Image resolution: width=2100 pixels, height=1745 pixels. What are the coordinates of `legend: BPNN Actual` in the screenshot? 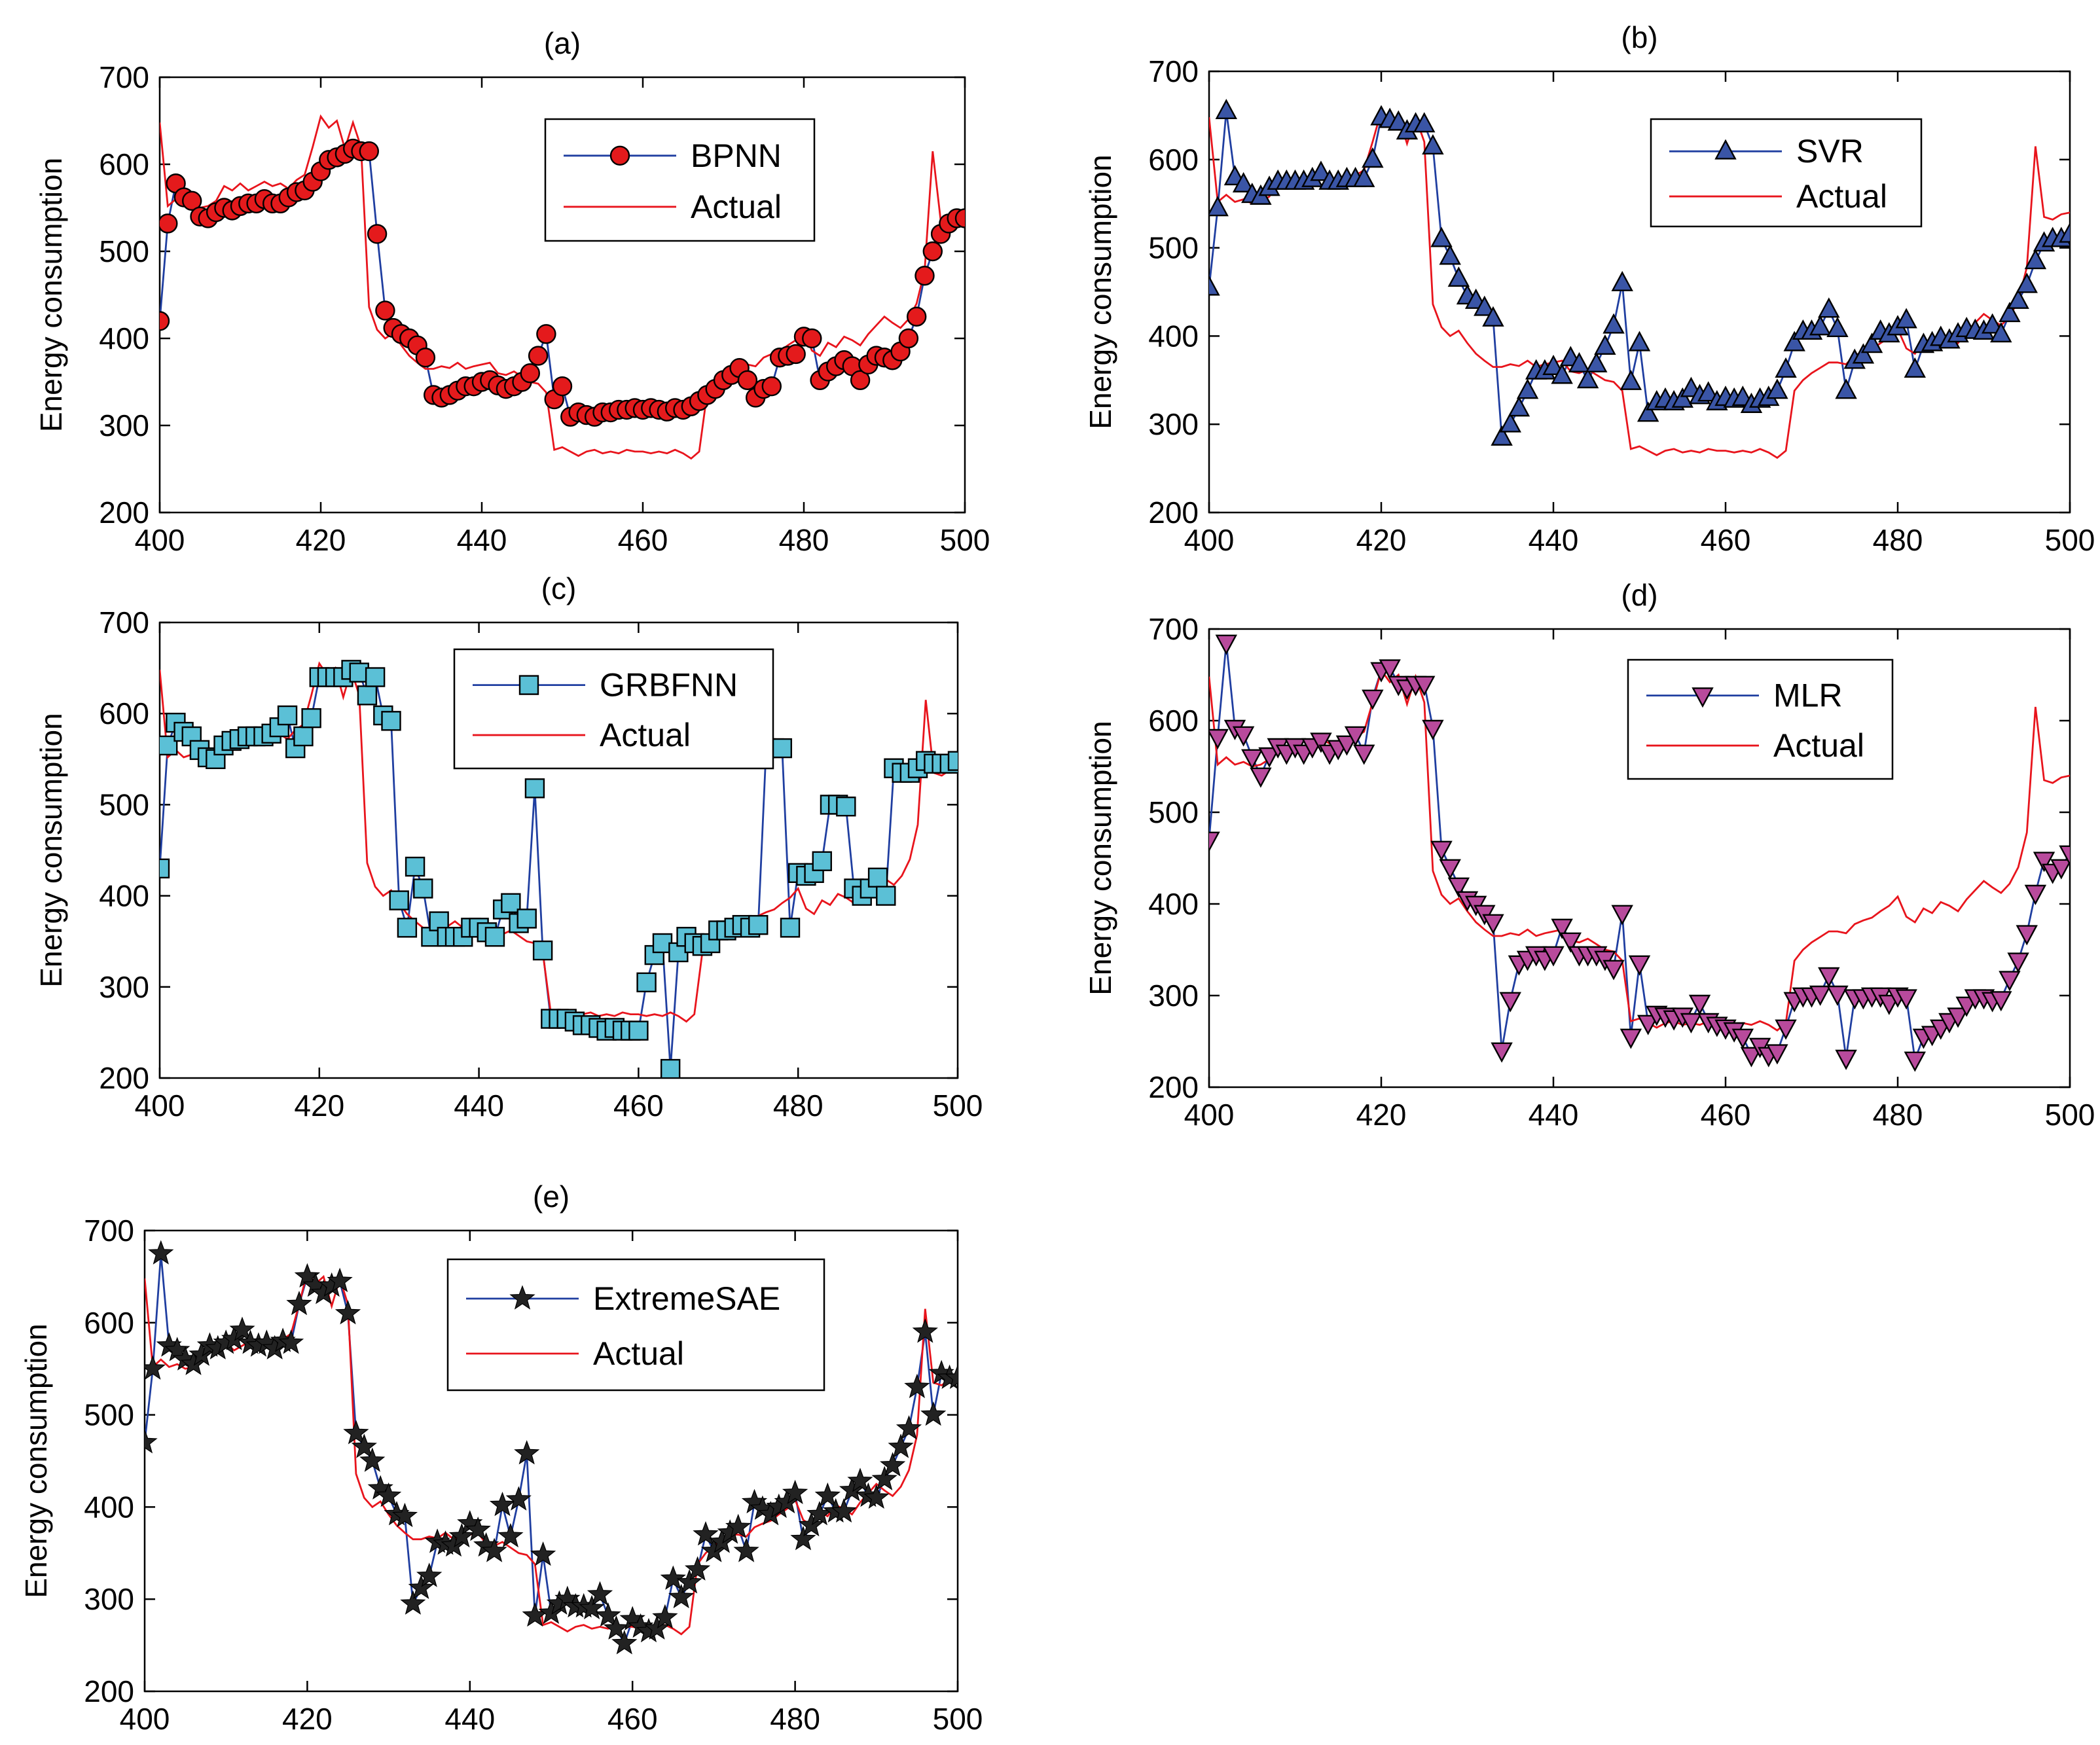 It's located at (680, 180).